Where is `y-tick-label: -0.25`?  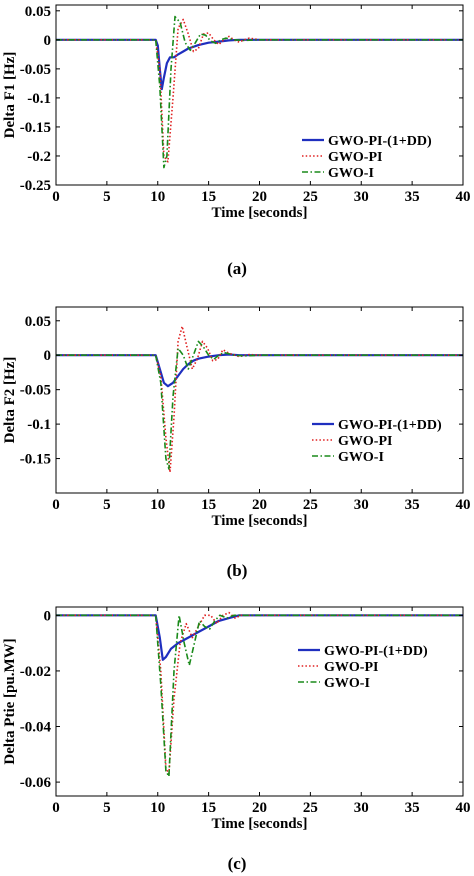 y-tick-label: -0.25 is located at coordinates (35, 186).